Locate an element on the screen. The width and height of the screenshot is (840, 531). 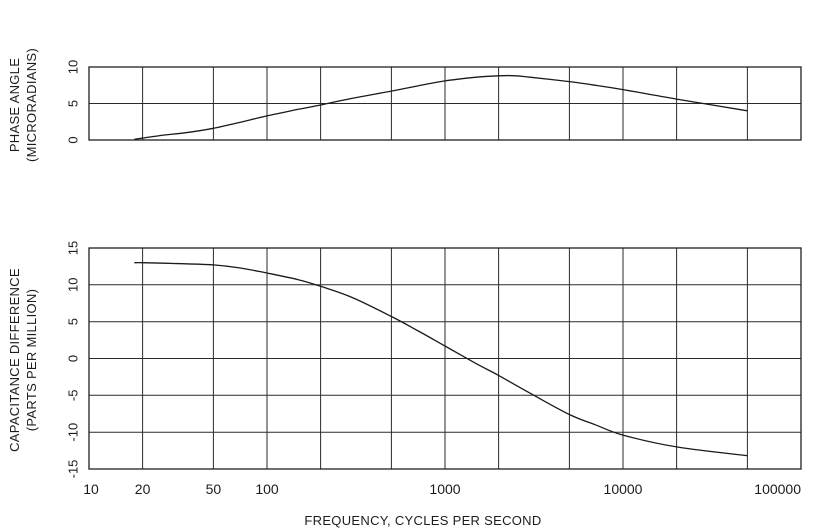
phase-ytick-label: 5 is located at coordinates (72, 103).